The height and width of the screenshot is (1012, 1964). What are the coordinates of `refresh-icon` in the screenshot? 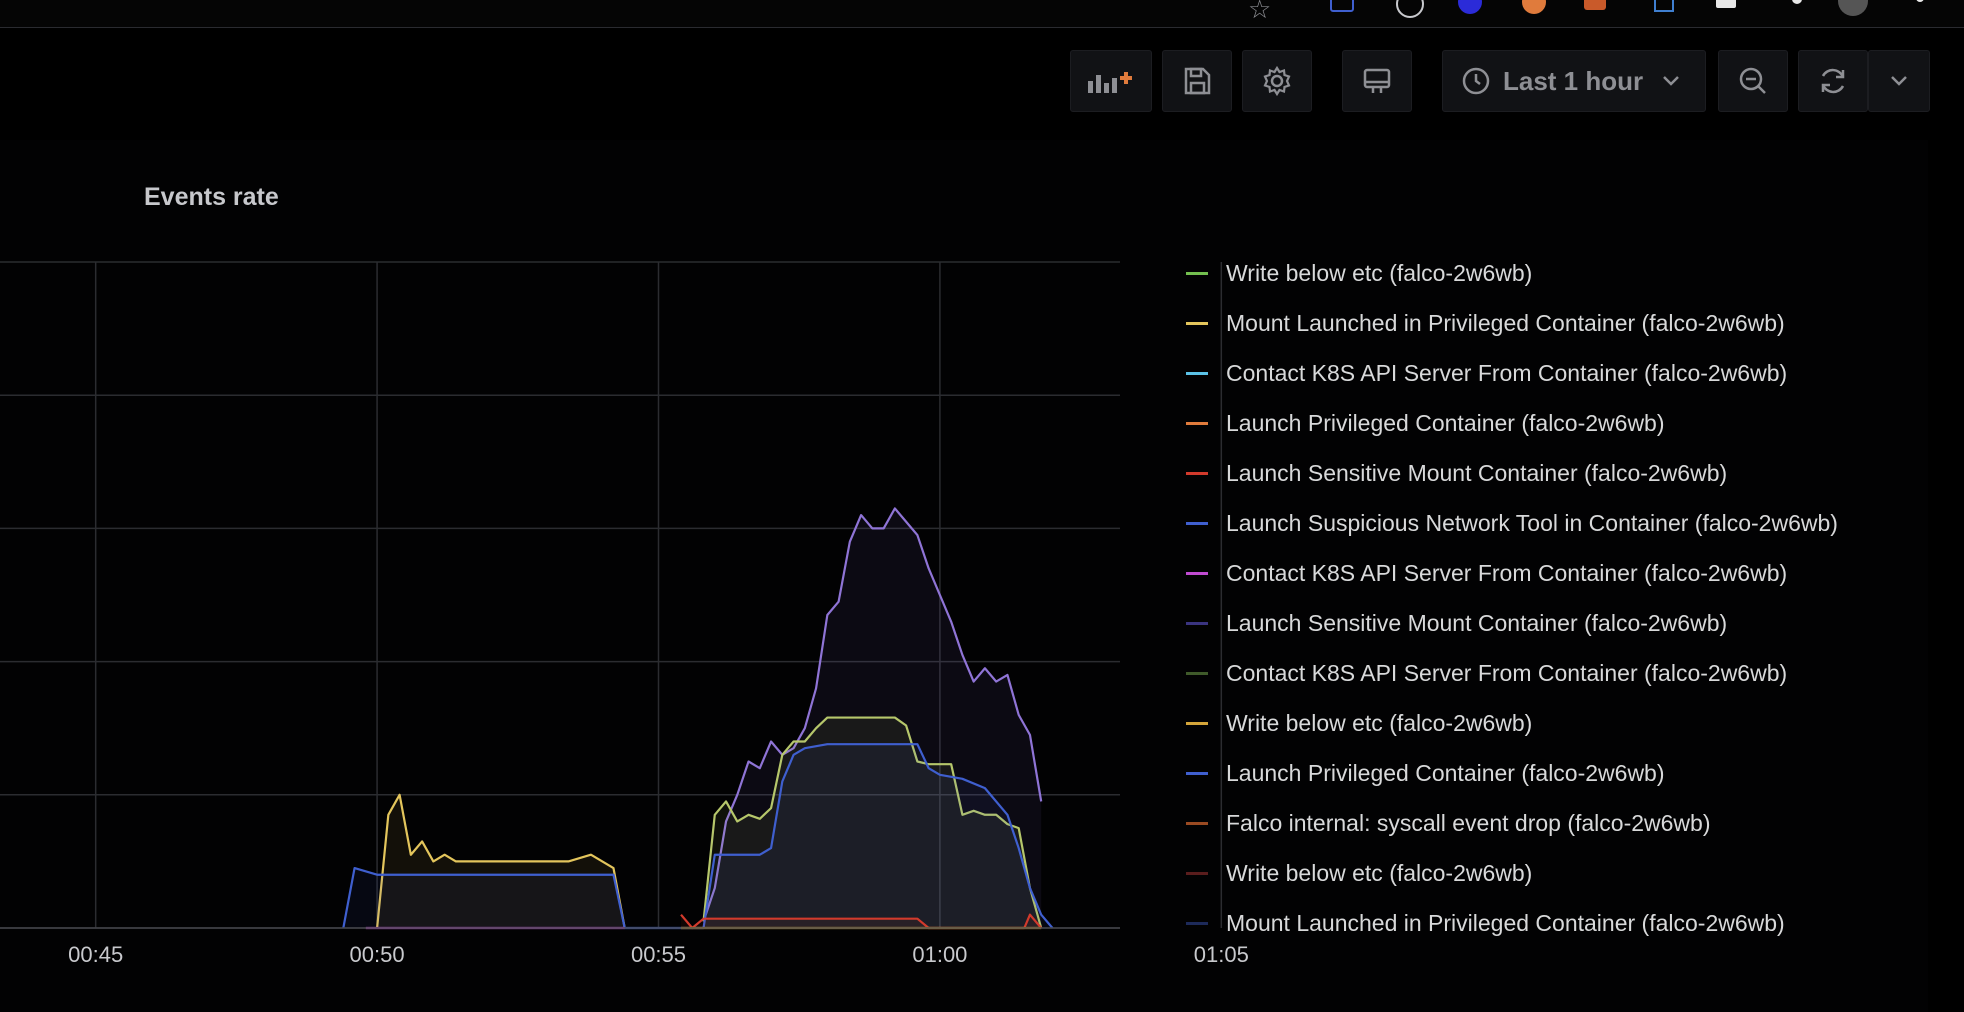 It's located at (1833, 81).